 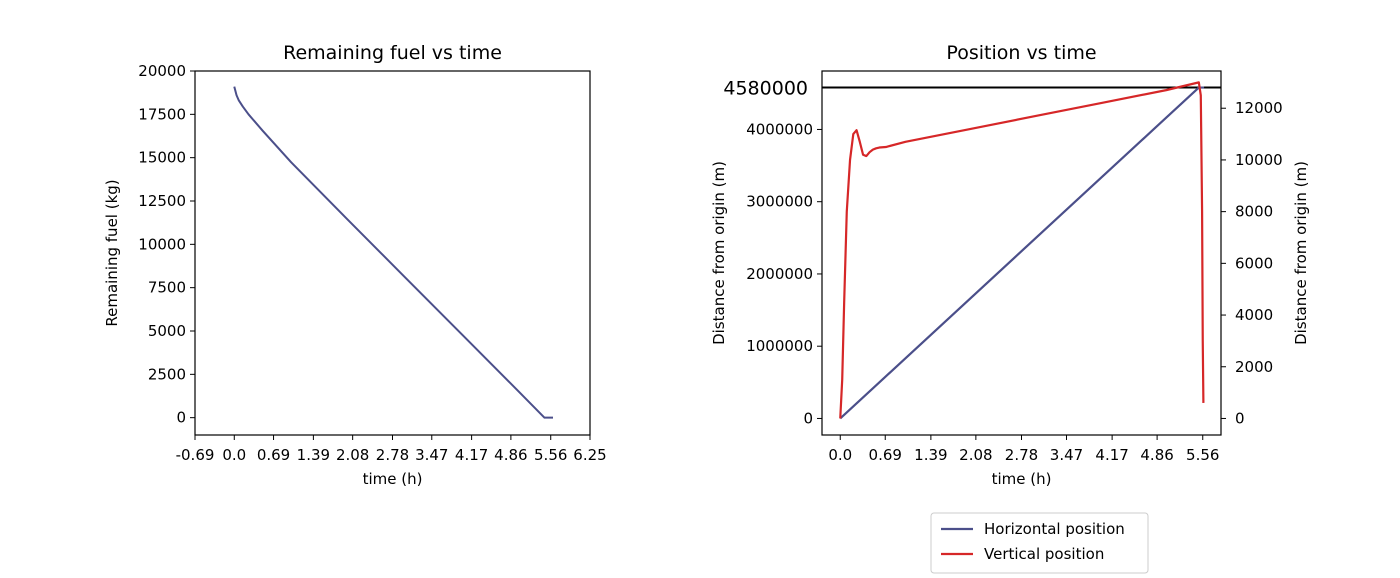 I want to click on fuel-y-tick-label: 2500, so click(x=167, y=374).